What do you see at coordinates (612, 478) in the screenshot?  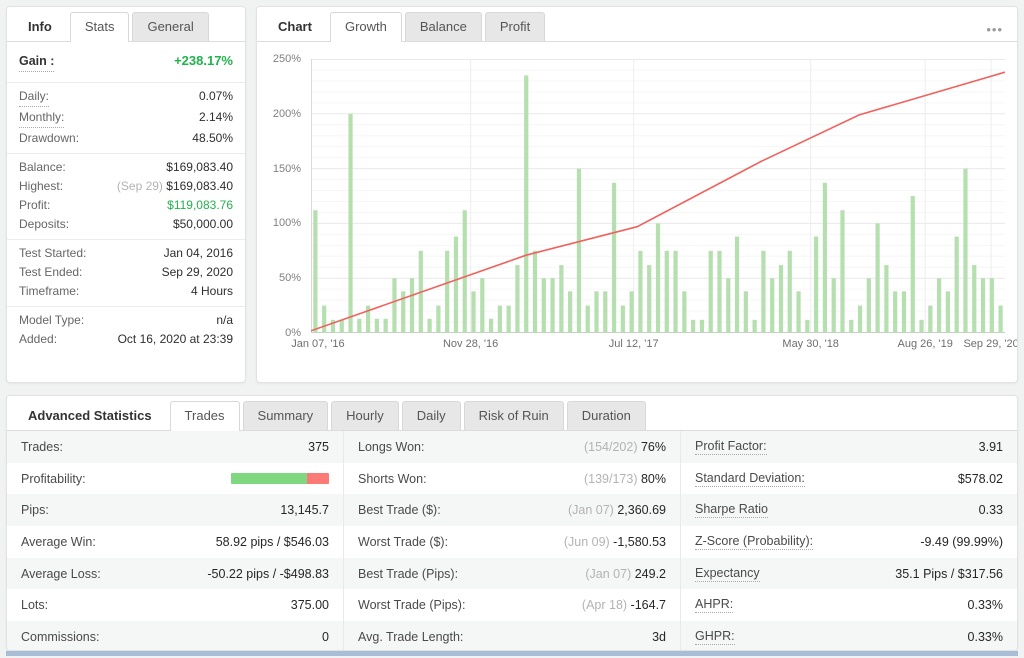 I see `table-row-value-note: (139/173)` at bounding box center [612, 478].